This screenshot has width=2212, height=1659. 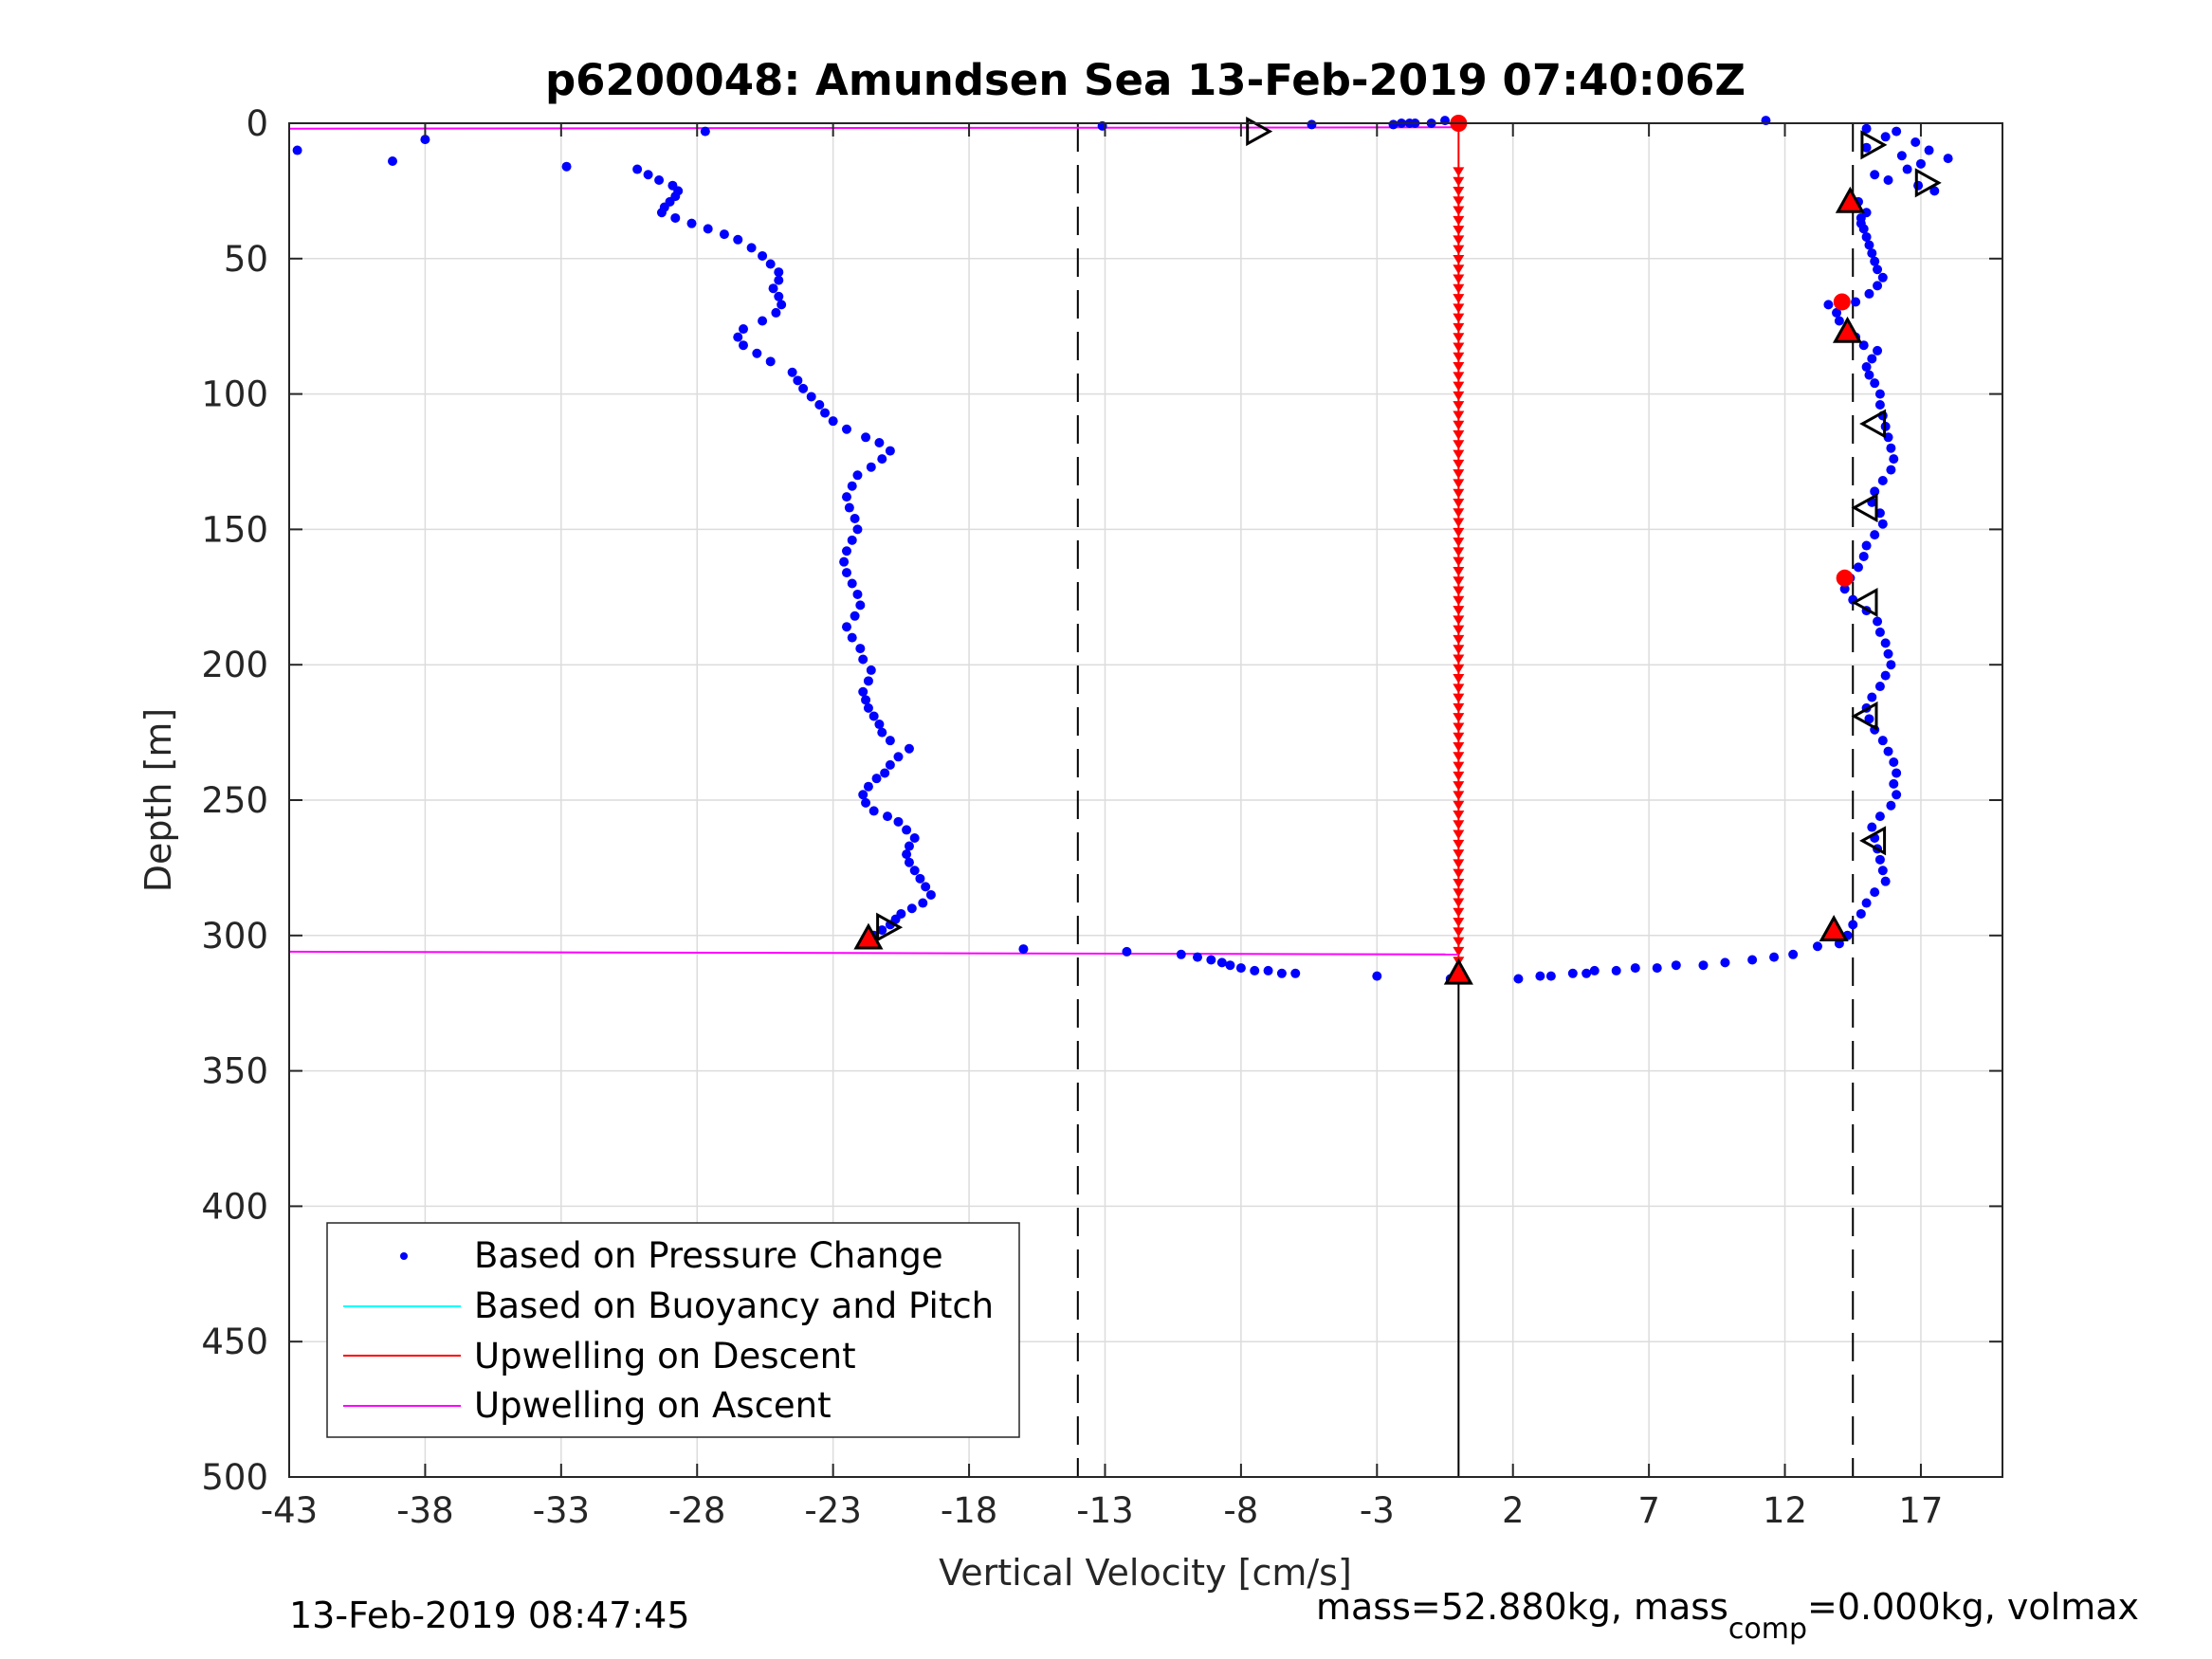 What do you see at coordinates (734, 1305) in the screenshot?
I see `legend-label-buoyancy: Based on Buoyancy and Pitch` at bounding box center [734, 1305].